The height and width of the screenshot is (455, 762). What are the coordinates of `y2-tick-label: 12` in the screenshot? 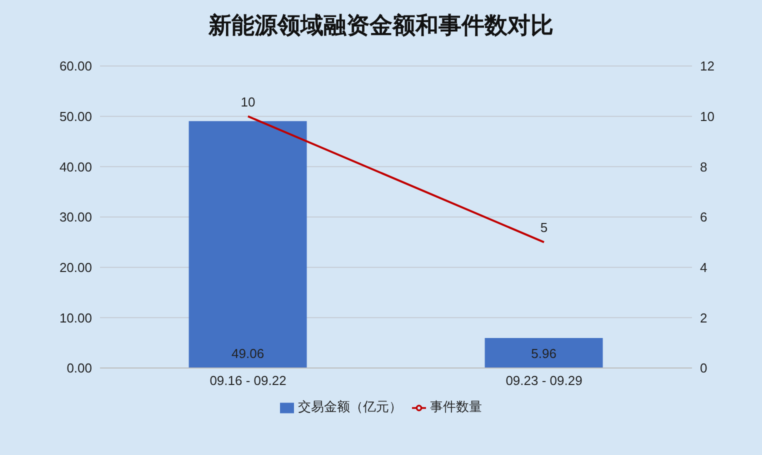 It's located at (707, 66).